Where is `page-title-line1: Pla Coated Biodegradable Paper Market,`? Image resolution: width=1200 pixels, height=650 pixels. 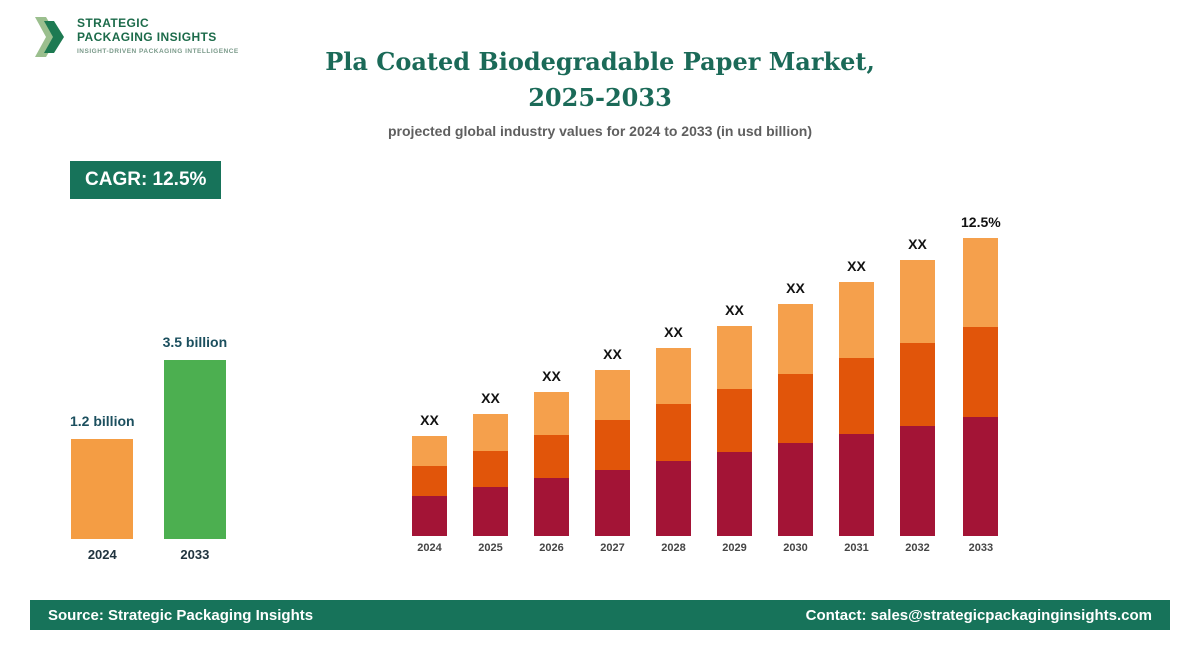
page-title-line1: Pla Coated Biodegradable Paper Market, is located at coordinates (600, 61).